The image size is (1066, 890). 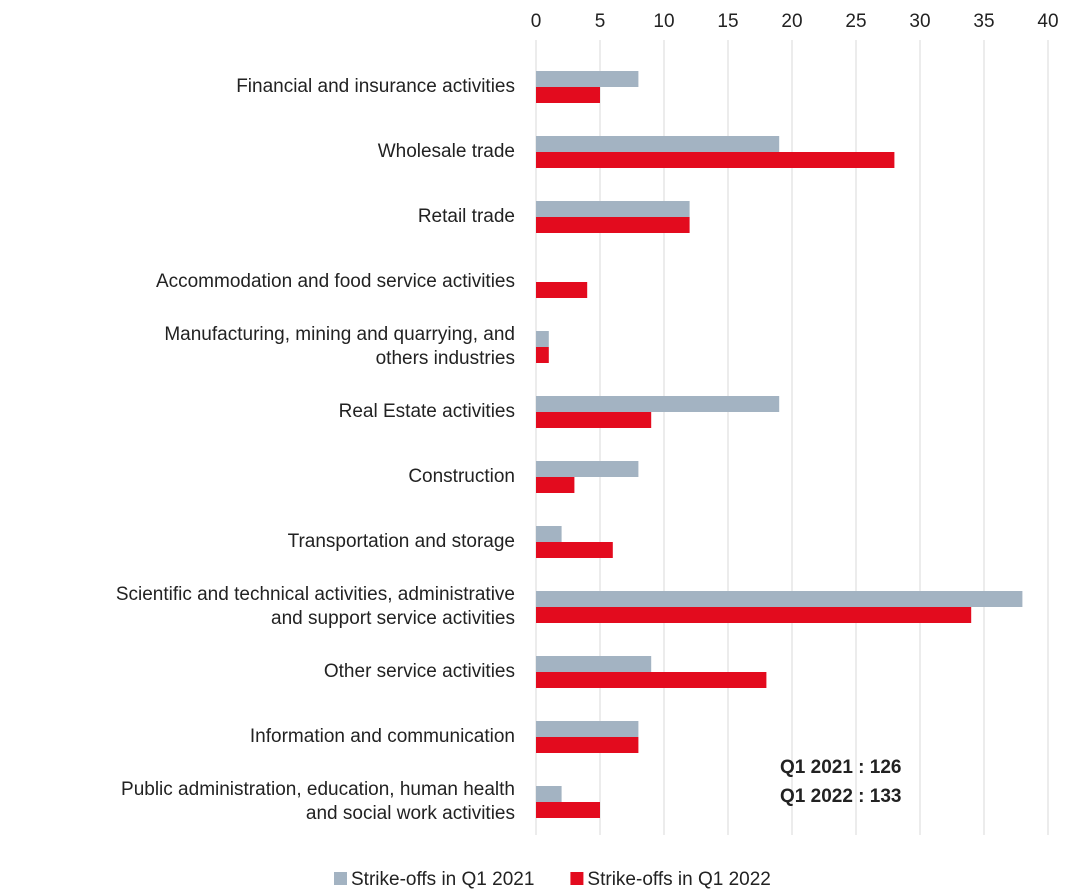 I want to click on category-label: Other service activities, so click(x=419, y=671).